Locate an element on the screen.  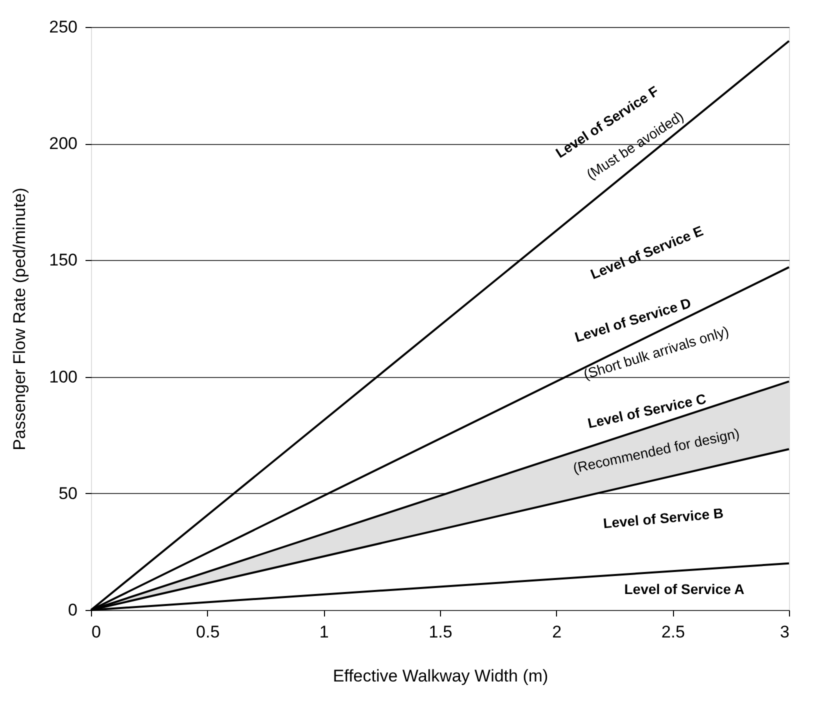
annotation: Level of Service C is located at coordinates (647, 411).